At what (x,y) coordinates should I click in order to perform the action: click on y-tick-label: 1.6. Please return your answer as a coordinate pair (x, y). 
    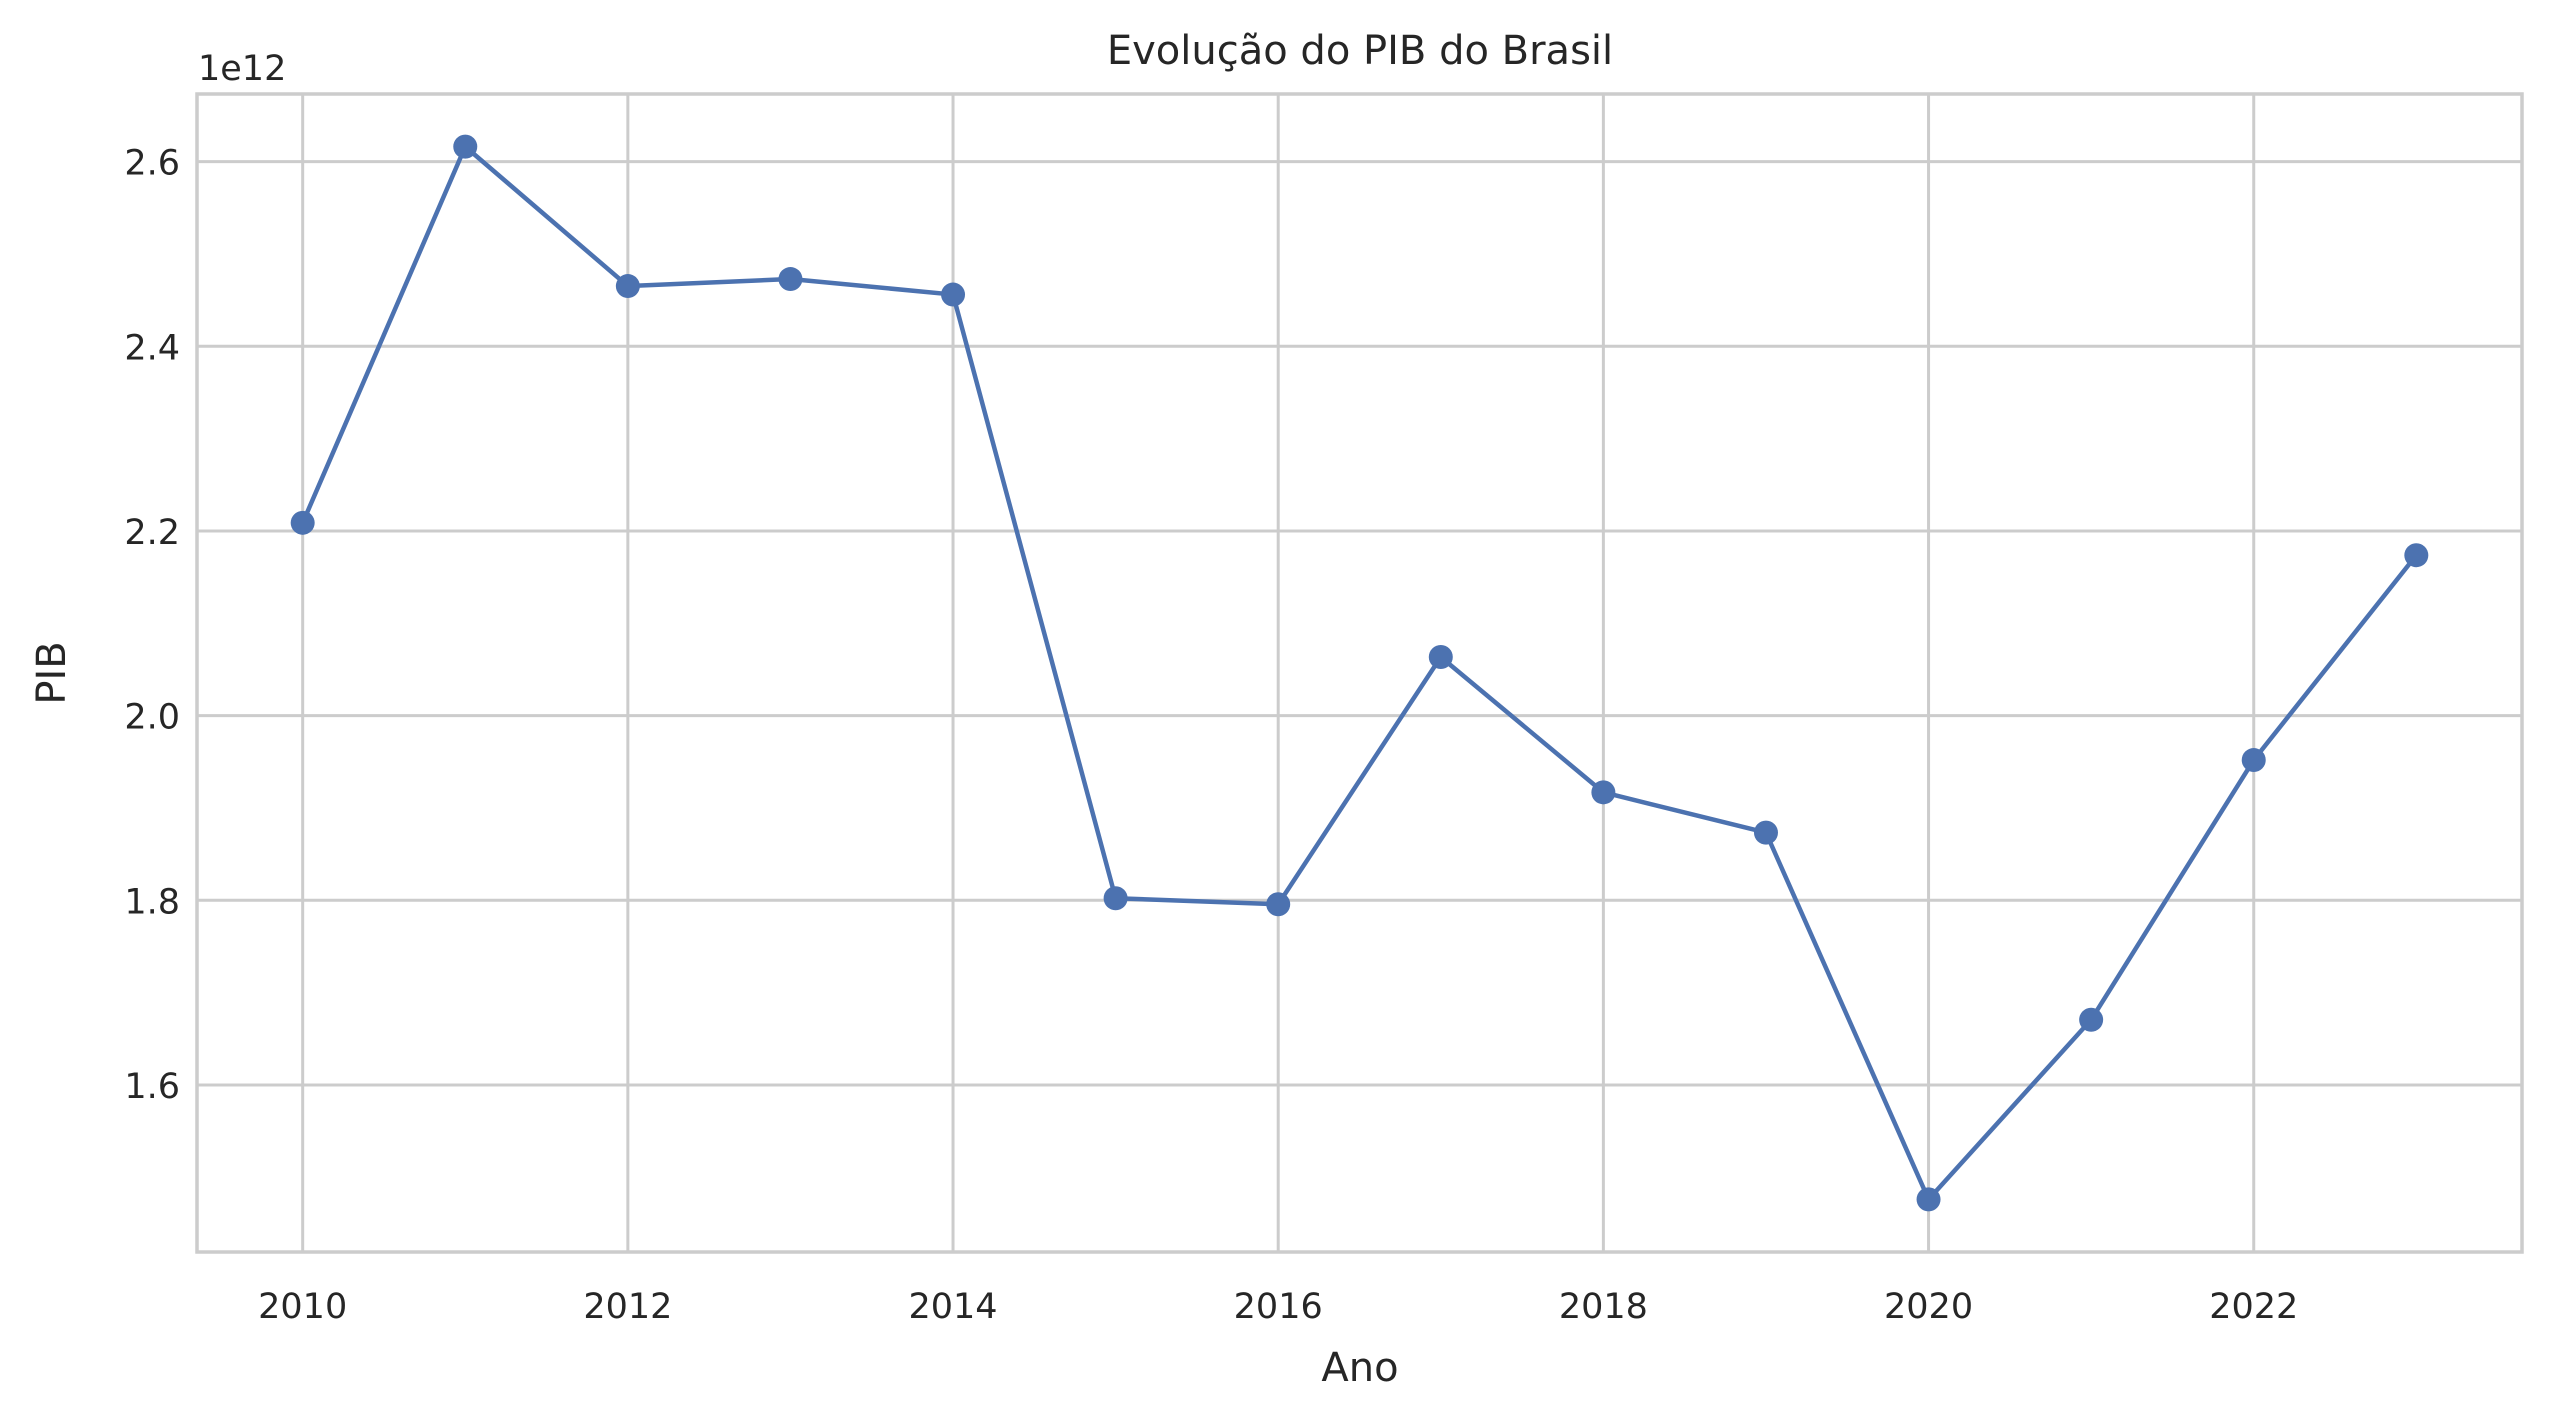
    Looking at the image, I should click on (152, 1087).